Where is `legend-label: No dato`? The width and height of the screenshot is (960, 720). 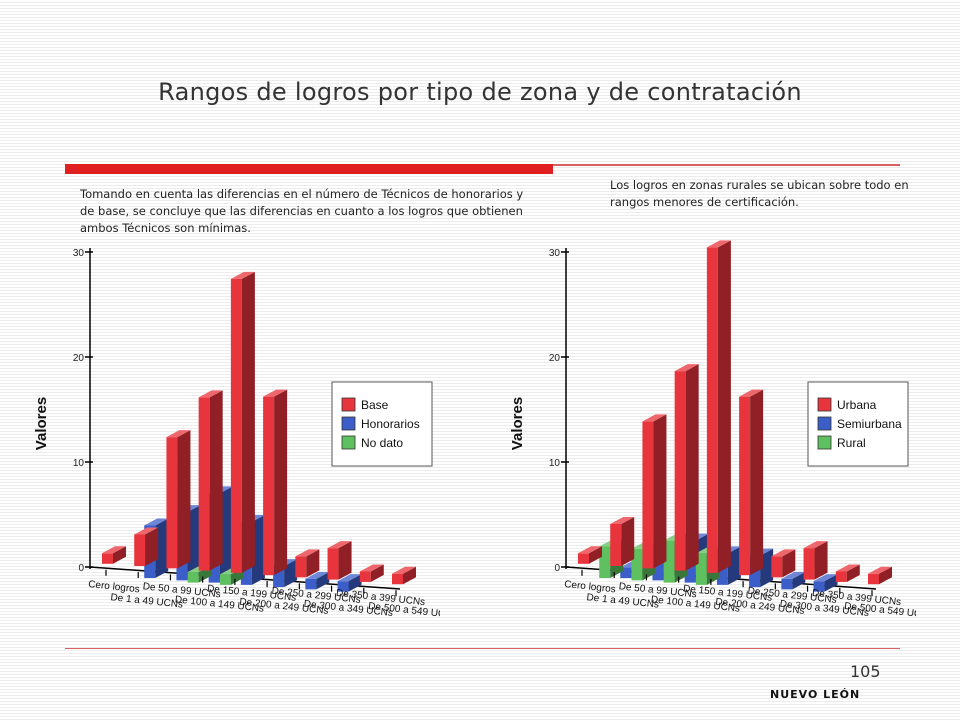 legend-label: No dato is located at coordinates (382, 443).